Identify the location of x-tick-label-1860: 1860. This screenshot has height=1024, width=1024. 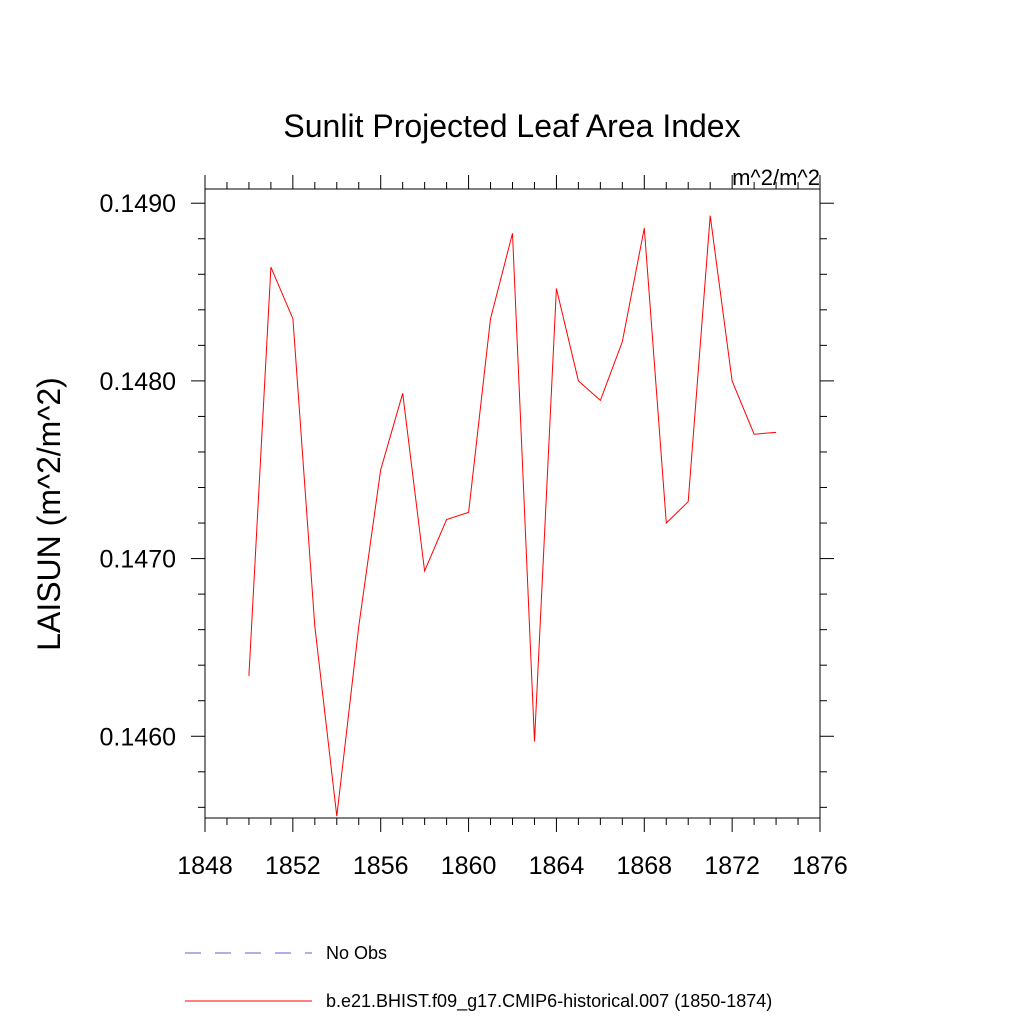
(469, 866).